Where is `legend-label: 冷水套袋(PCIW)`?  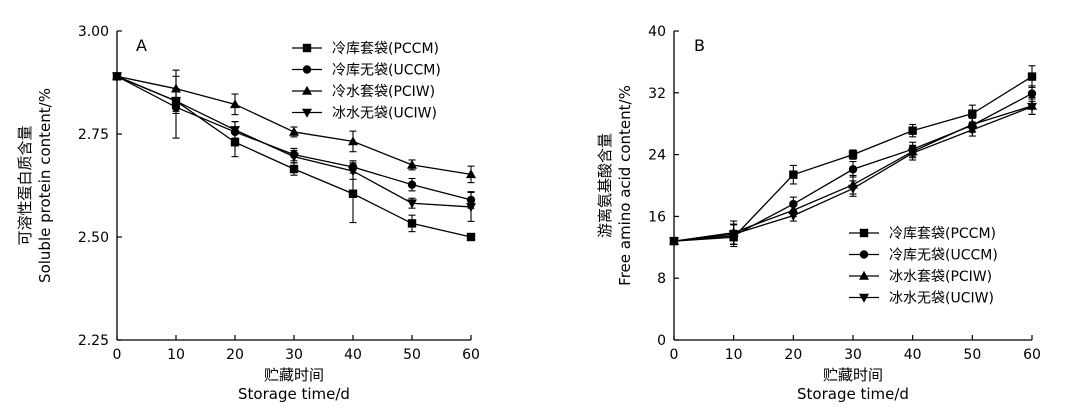
legend-label: 冷水套袋(PCIW) is located at coordinates (383, 92).